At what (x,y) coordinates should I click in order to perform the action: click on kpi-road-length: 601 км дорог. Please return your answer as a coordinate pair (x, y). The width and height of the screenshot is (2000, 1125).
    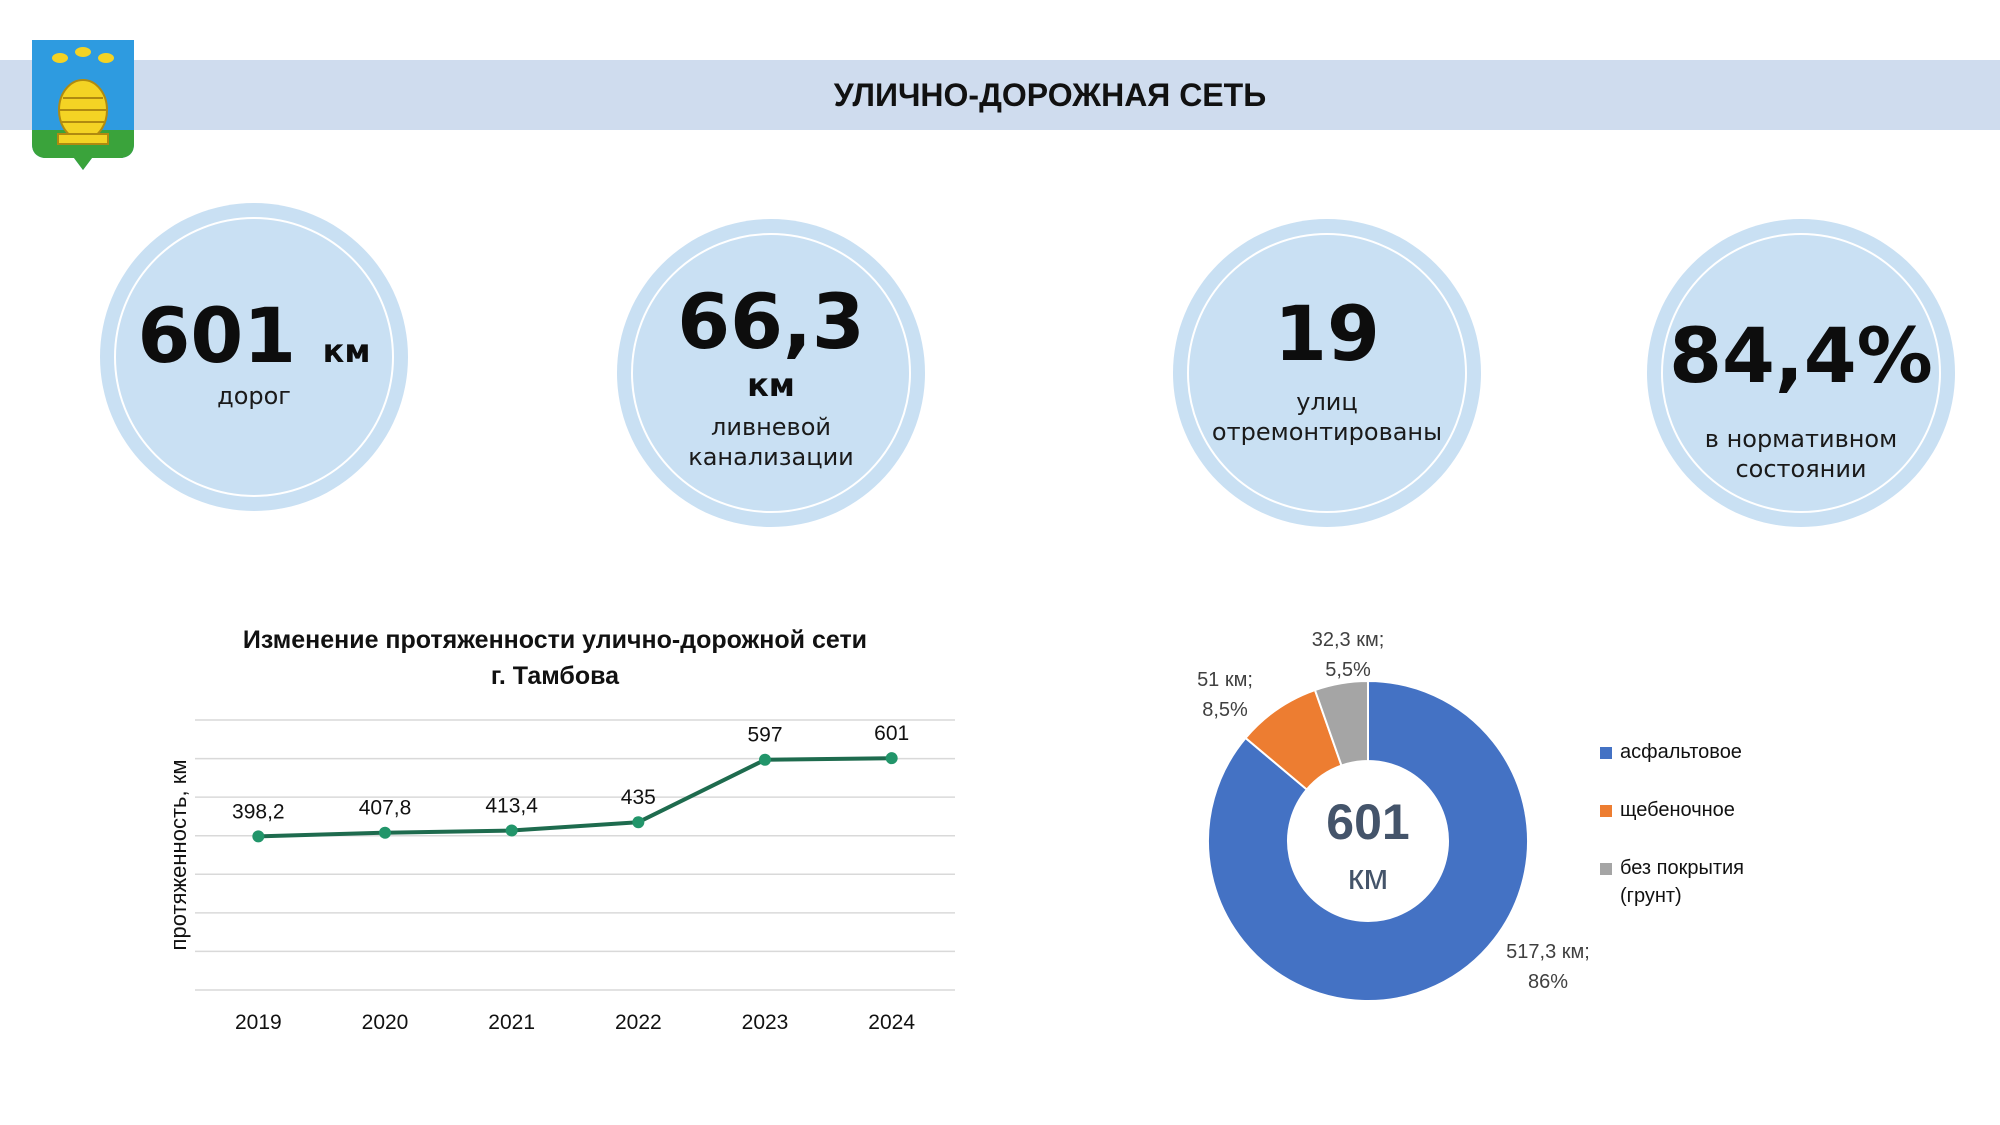
    Looking at the image, I should click on (254, 357).